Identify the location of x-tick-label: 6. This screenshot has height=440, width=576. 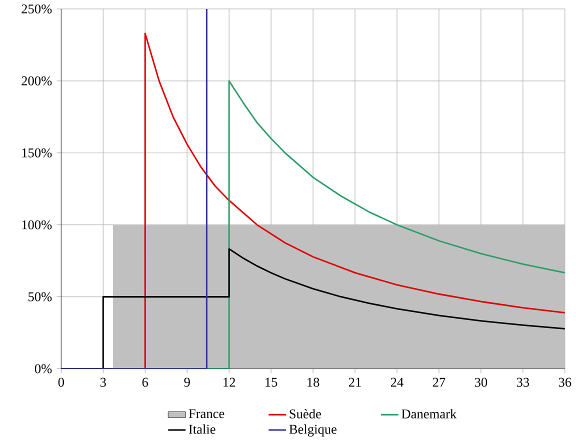
(145, 382).